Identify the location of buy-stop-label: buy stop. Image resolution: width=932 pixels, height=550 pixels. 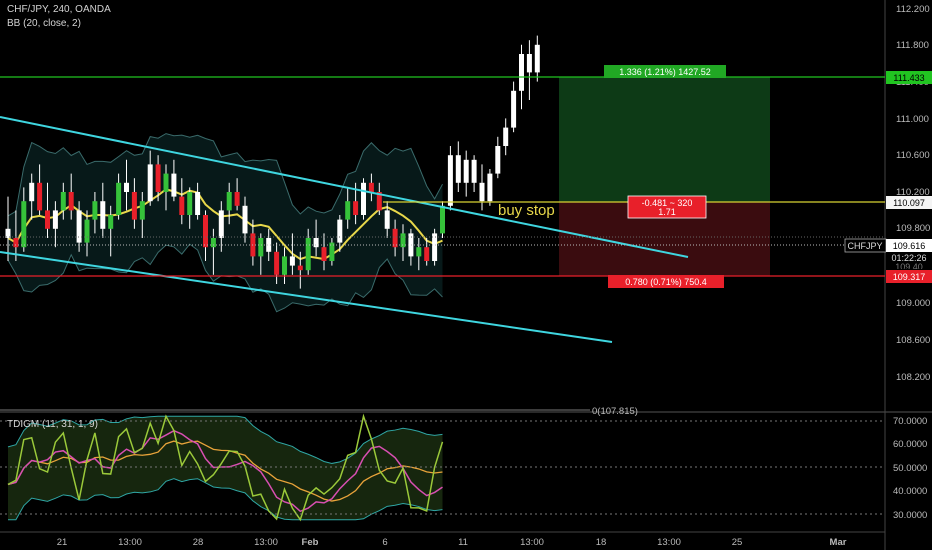
(526, 210).